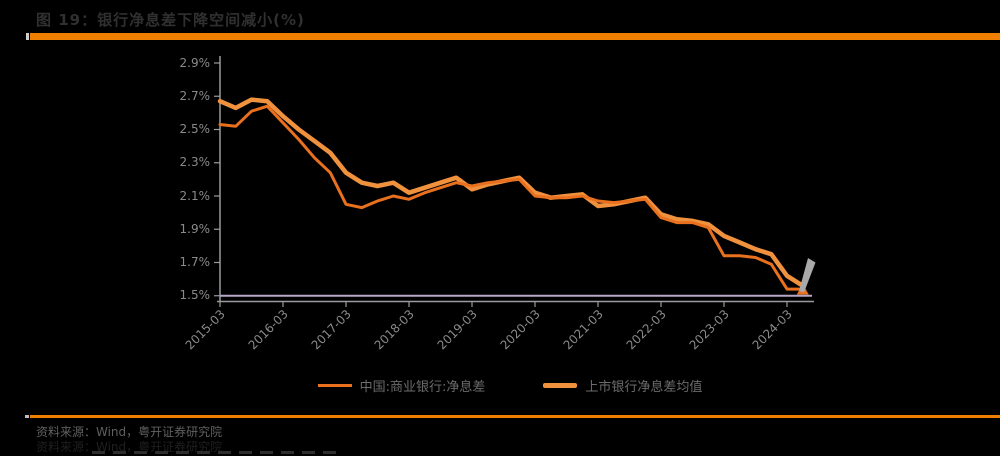 This screenshot has height=456, width=1000. What do you see at coordinates (129, 432) in the screenshot?
I see `data-source-note: 资料来源：Wind，粤开证券研究院` at bounding box center [129, 432].